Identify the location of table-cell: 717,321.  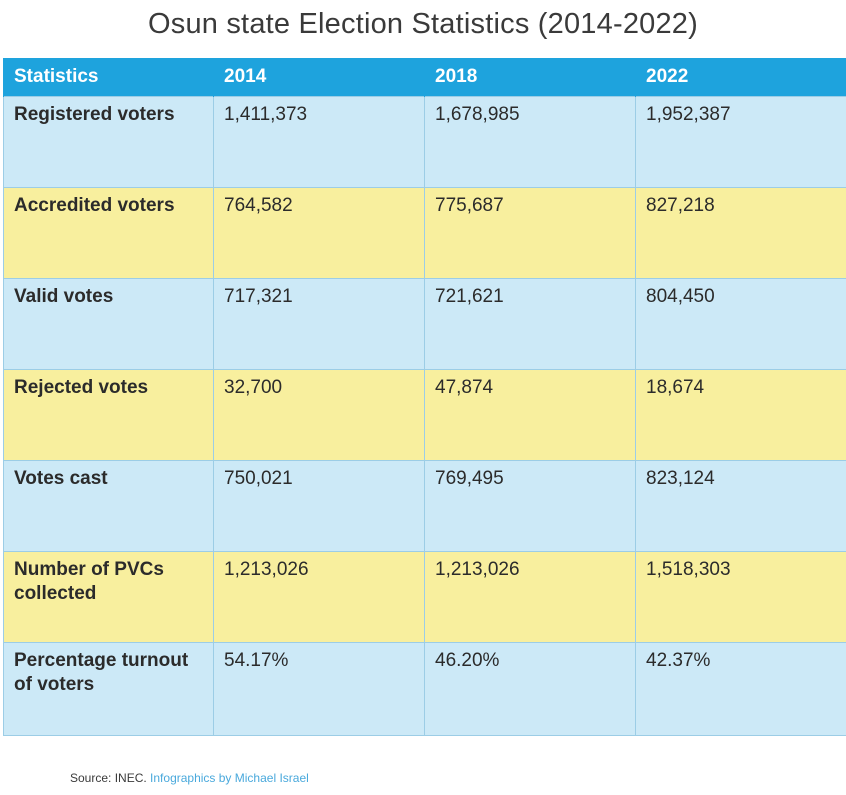
(319, 324).